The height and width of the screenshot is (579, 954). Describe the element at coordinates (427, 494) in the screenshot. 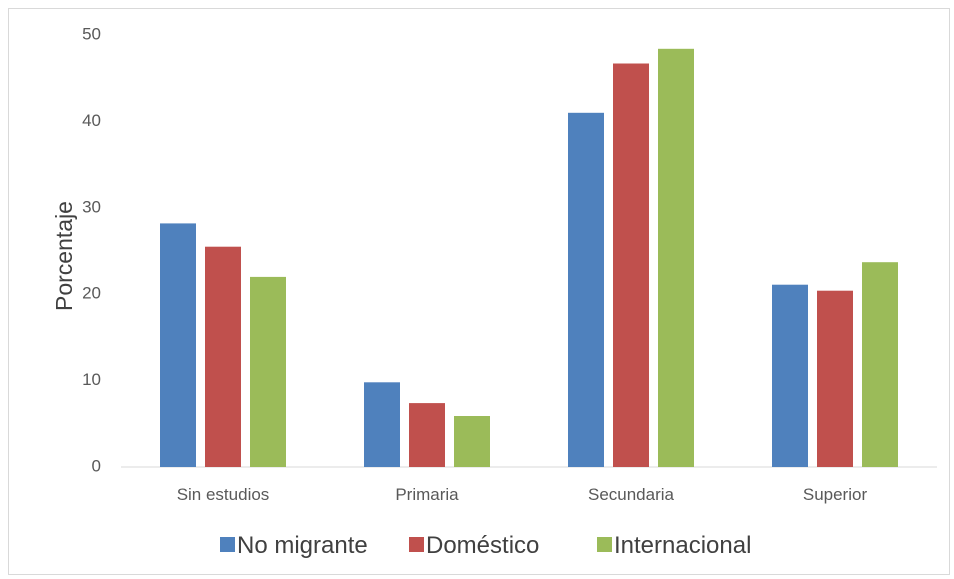

I see `x-tick-label: Primaria` at that location.